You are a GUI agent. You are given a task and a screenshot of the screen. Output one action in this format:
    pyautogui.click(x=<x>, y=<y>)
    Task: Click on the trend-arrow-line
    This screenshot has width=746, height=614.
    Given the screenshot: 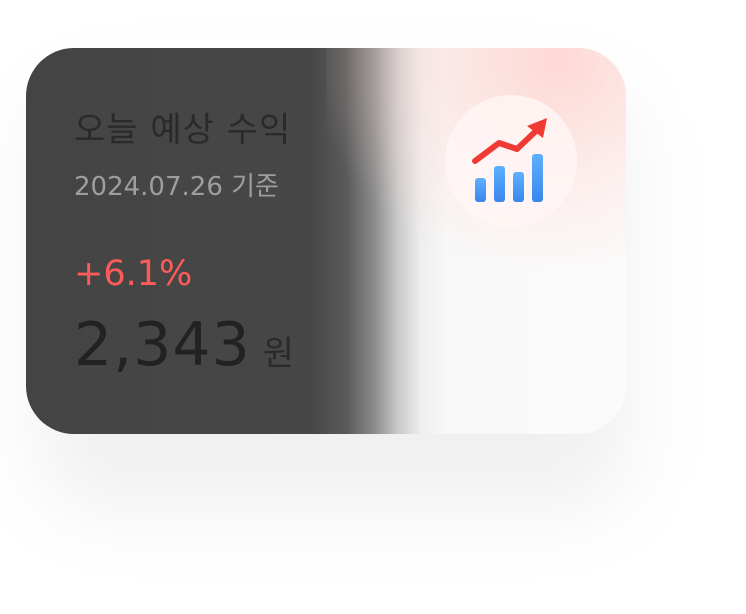 What is the action you would take?
    pyautogui.click(x=506, y=145)
    